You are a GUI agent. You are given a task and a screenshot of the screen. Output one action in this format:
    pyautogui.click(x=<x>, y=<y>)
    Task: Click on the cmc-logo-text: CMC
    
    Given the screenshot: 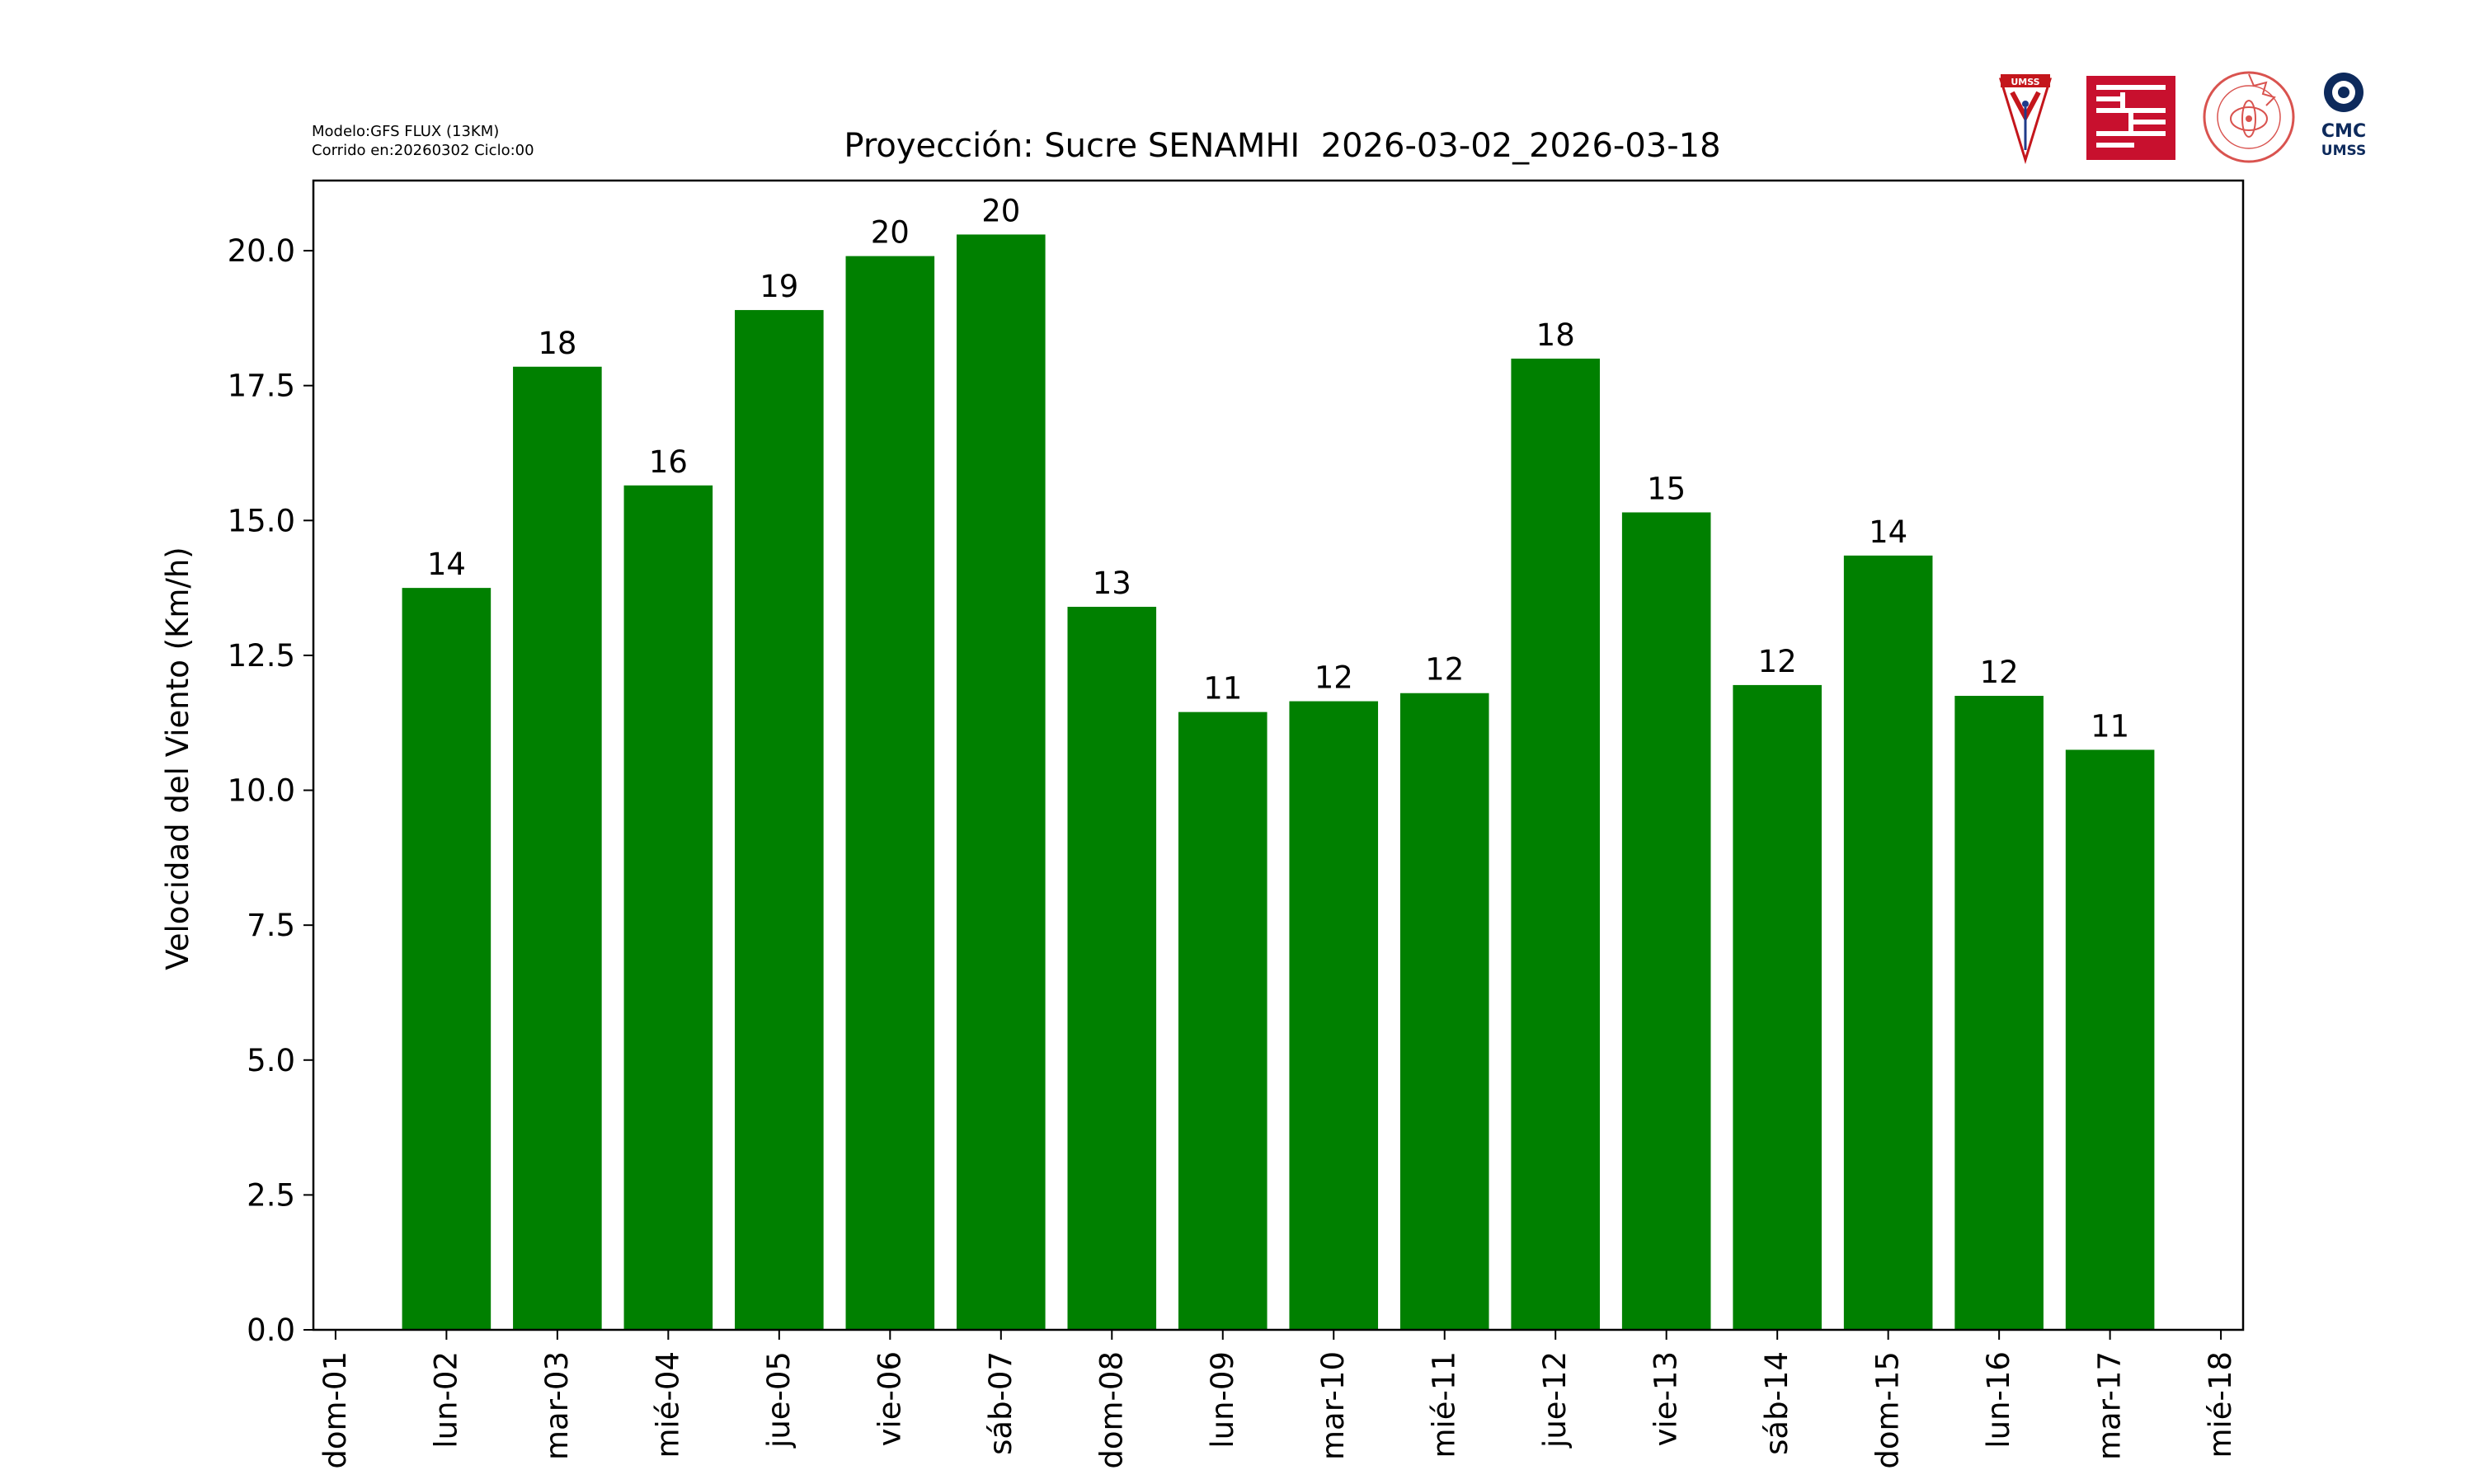 What is the action you would take?
    pyautogui.click(x=2343, y=131)
    